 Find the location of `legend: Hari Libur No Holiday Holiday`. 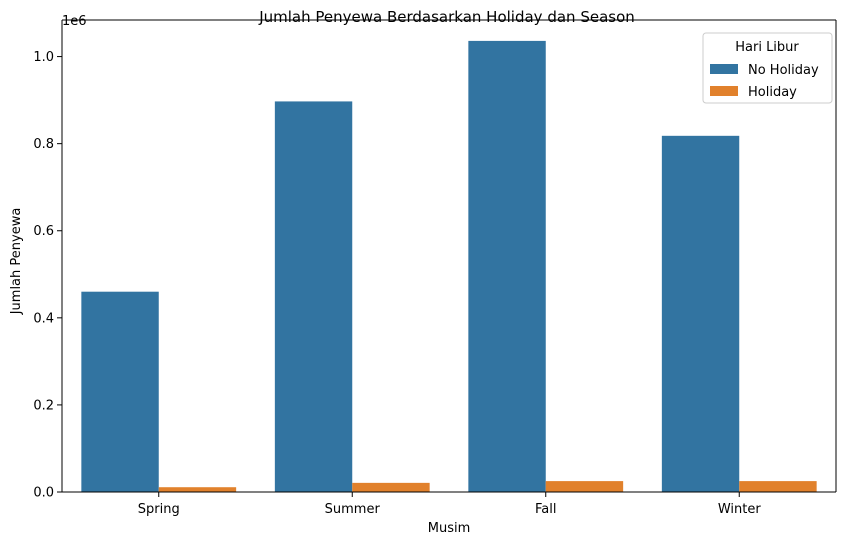

legend: Hari Libur No Holiday Holiday is located at coordinates (767, 68).